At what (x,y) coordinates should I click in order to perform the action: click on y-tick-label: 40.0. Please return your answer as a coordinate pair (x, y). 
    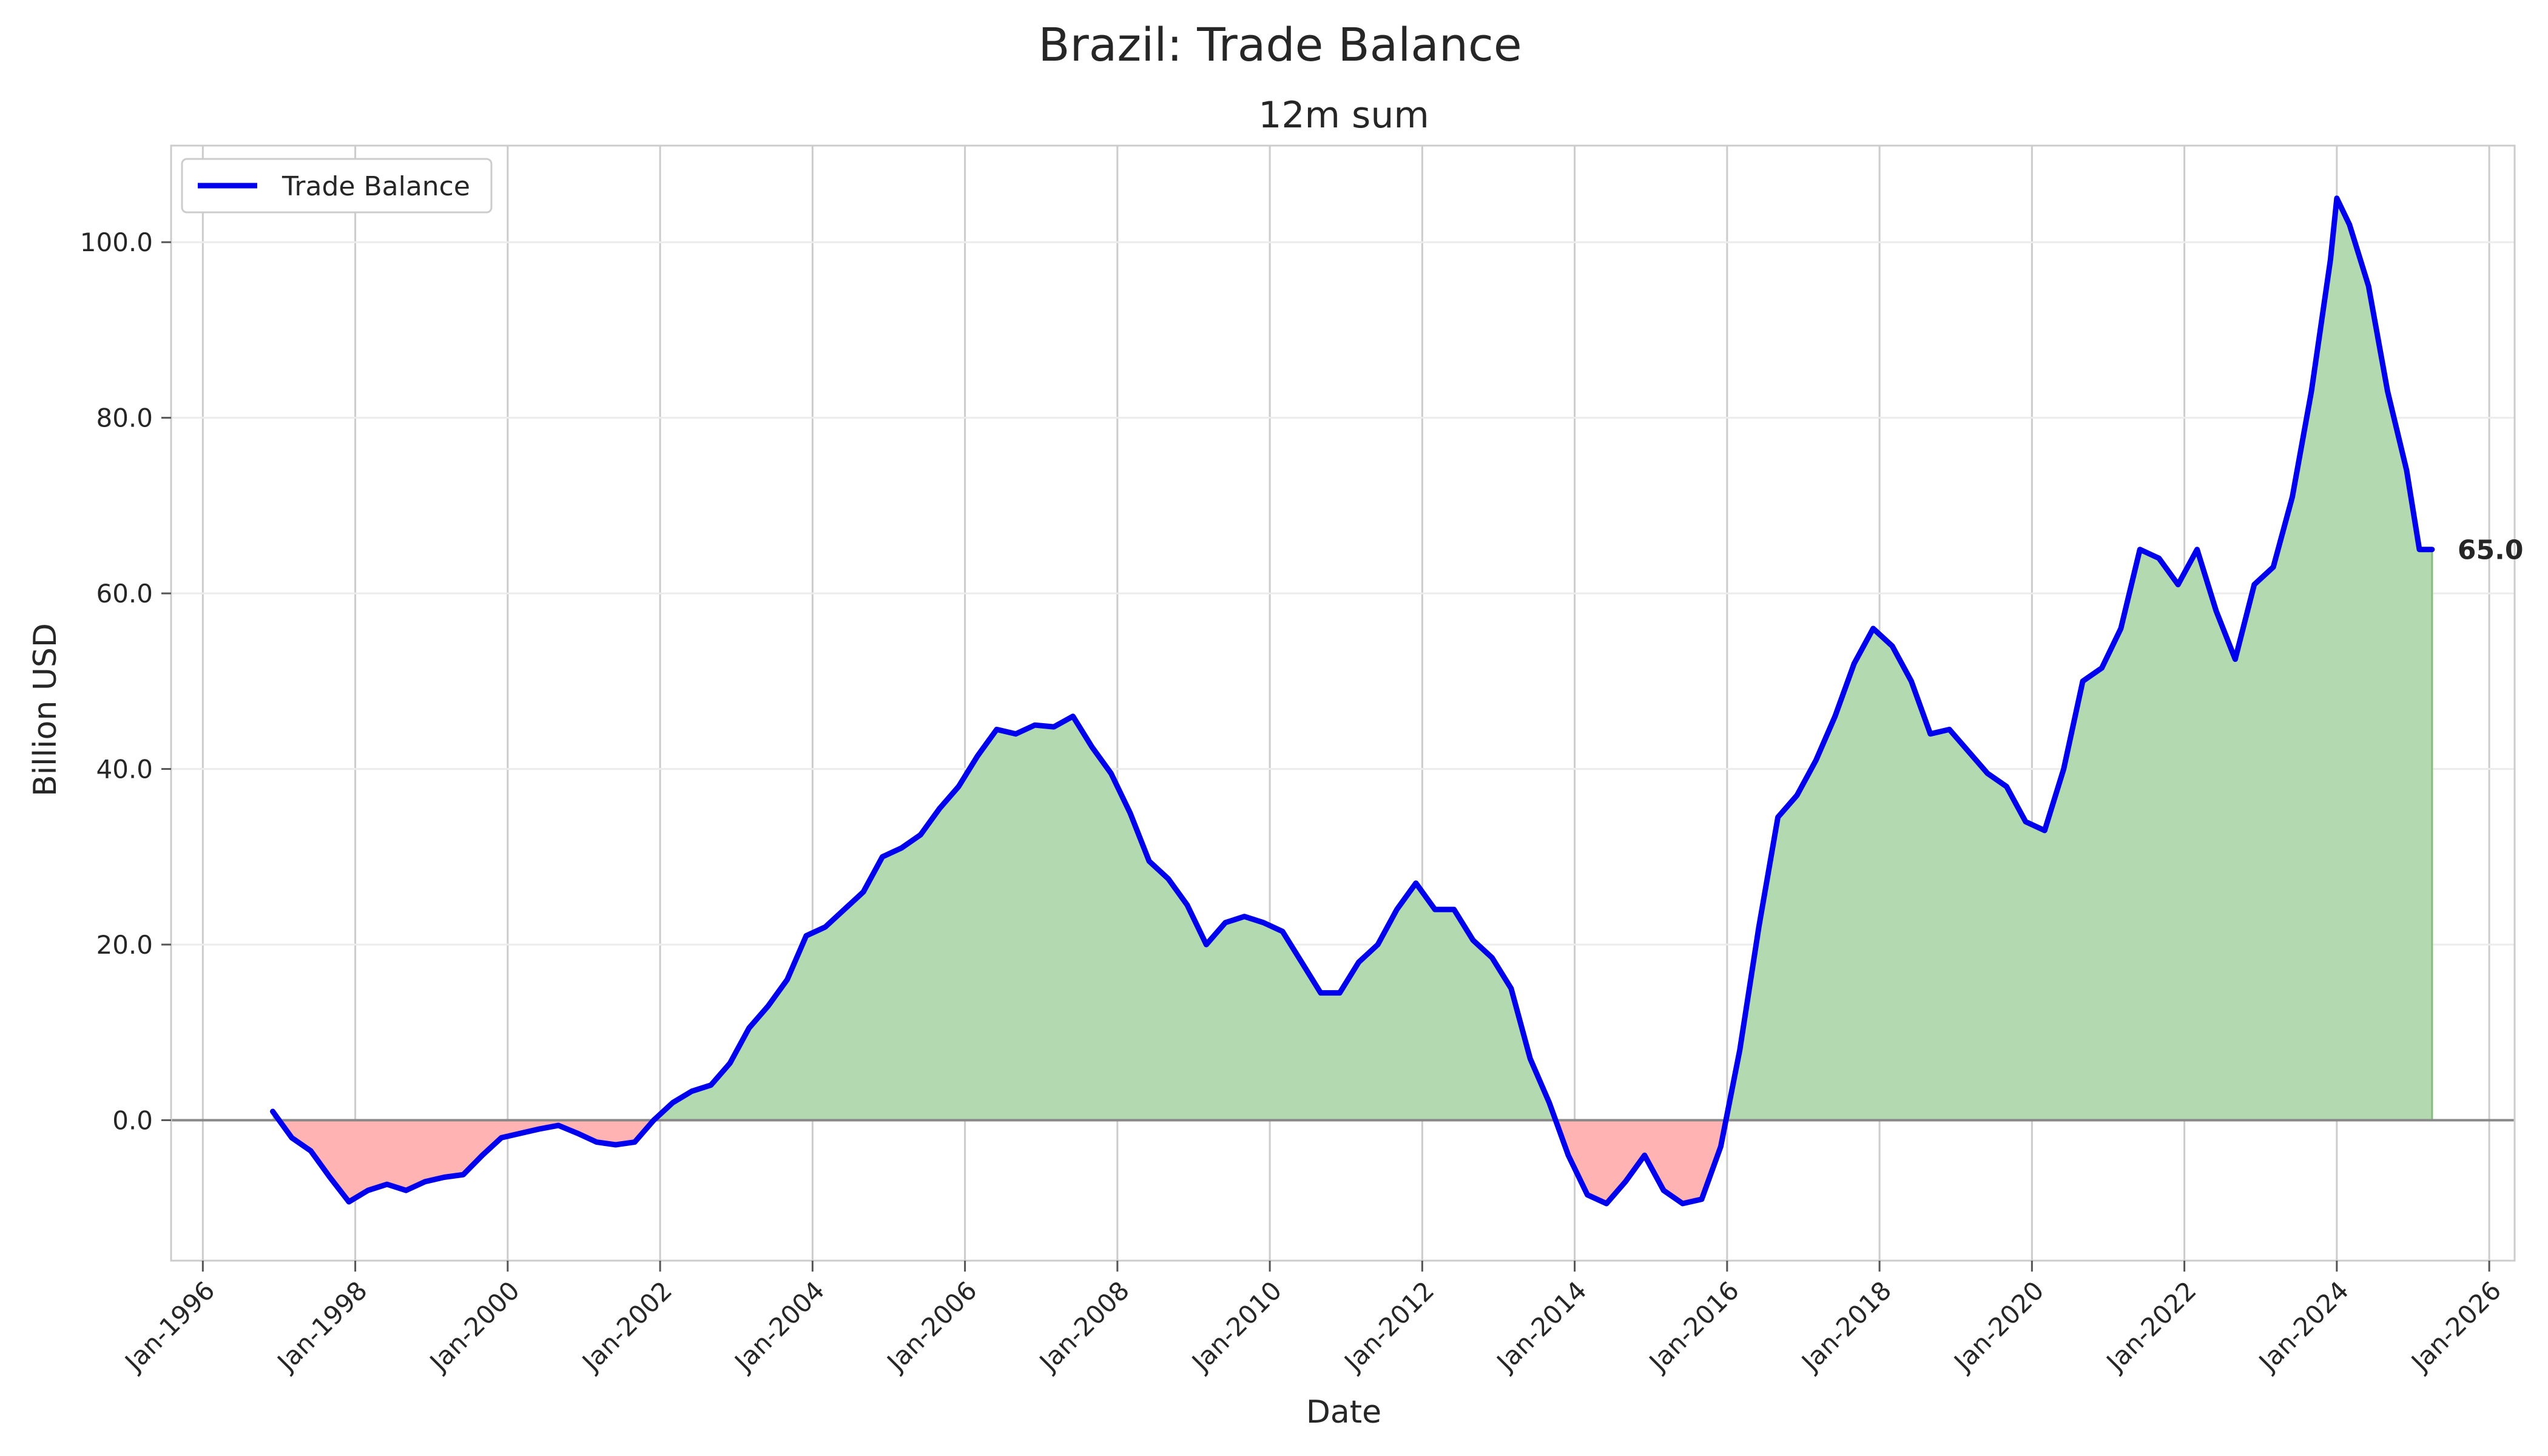
    Looking at the image, I should click on (124, 769).